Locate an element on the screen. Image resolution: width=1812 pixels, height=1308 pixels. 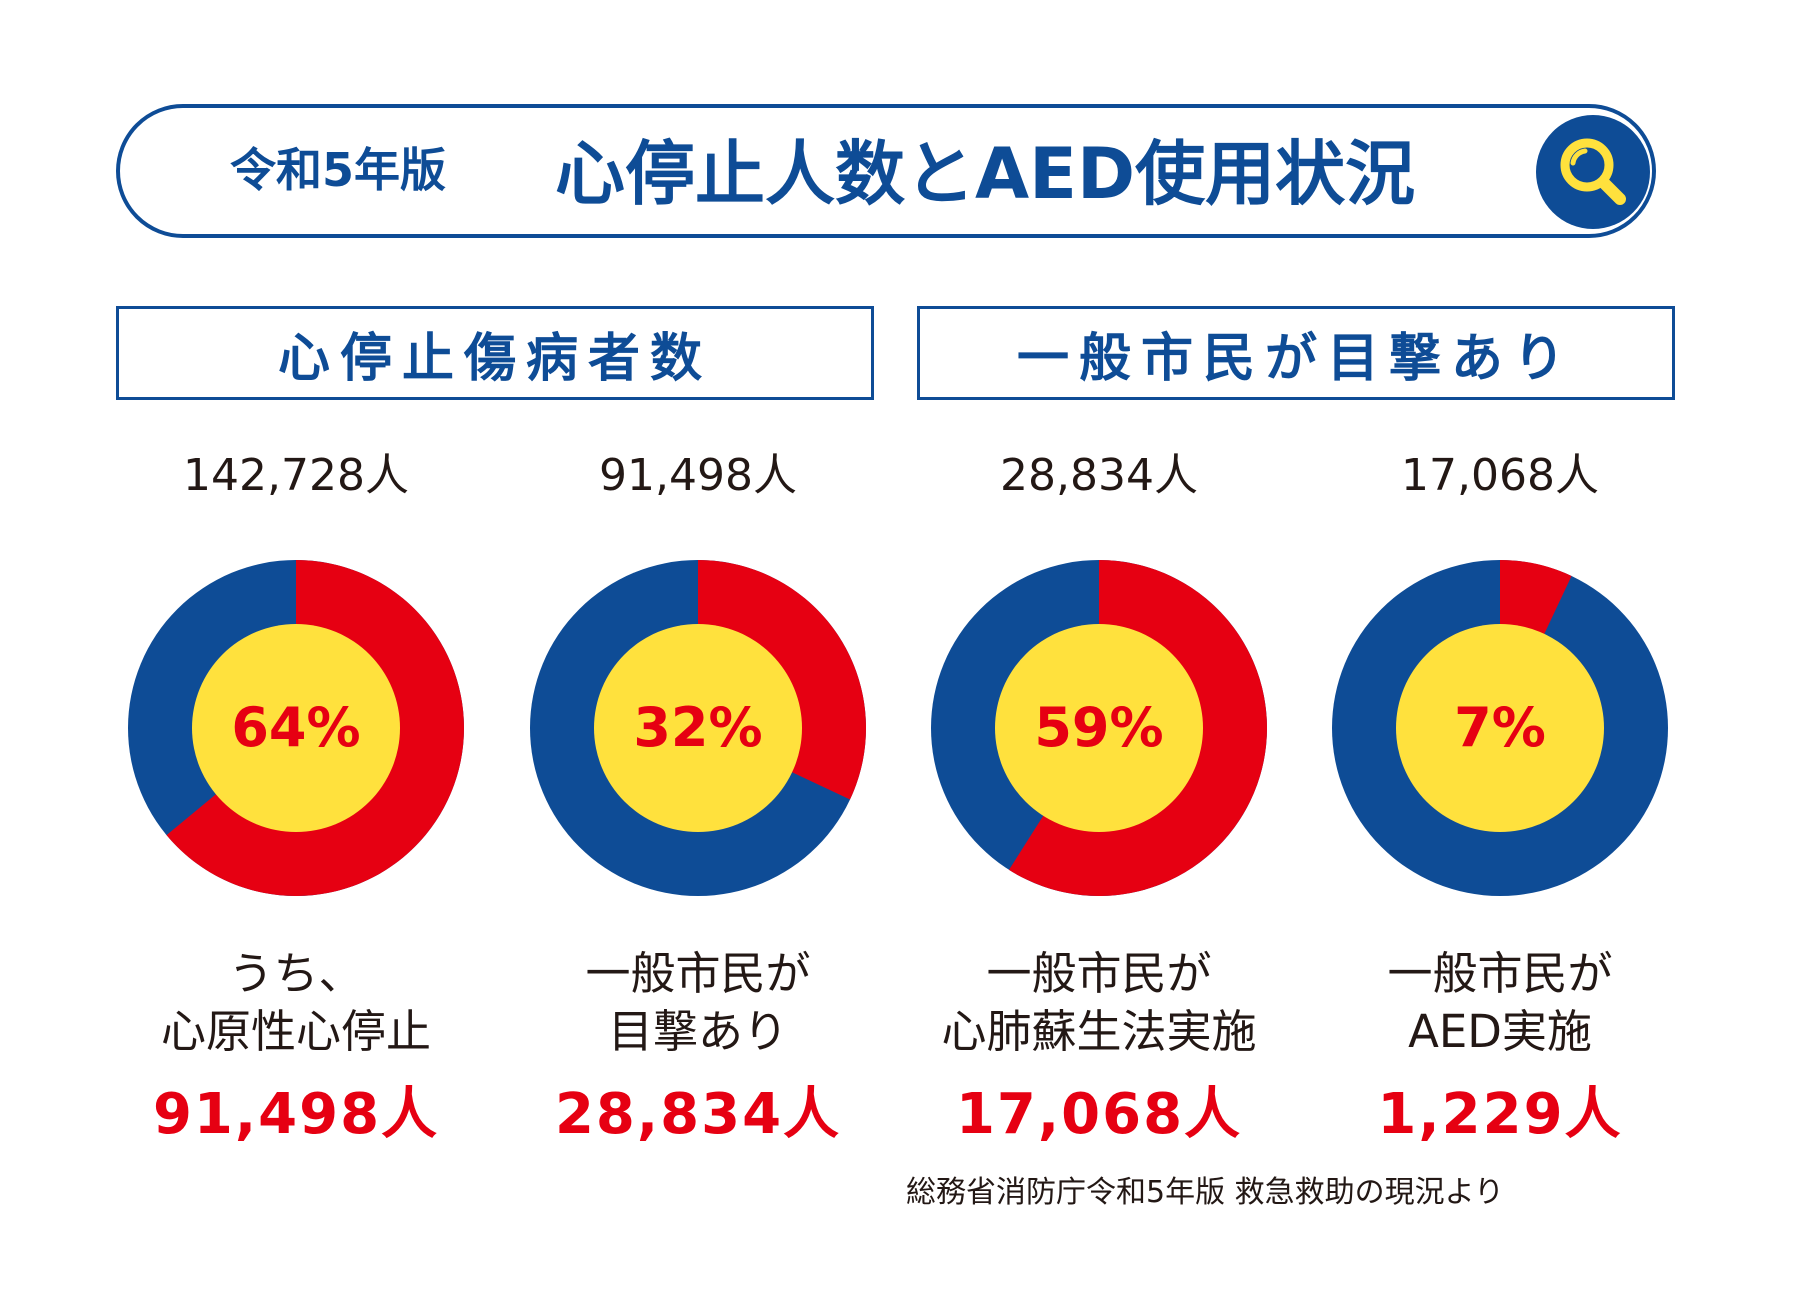
donut-percent-label: 32% is located at coordinates (697, 727).